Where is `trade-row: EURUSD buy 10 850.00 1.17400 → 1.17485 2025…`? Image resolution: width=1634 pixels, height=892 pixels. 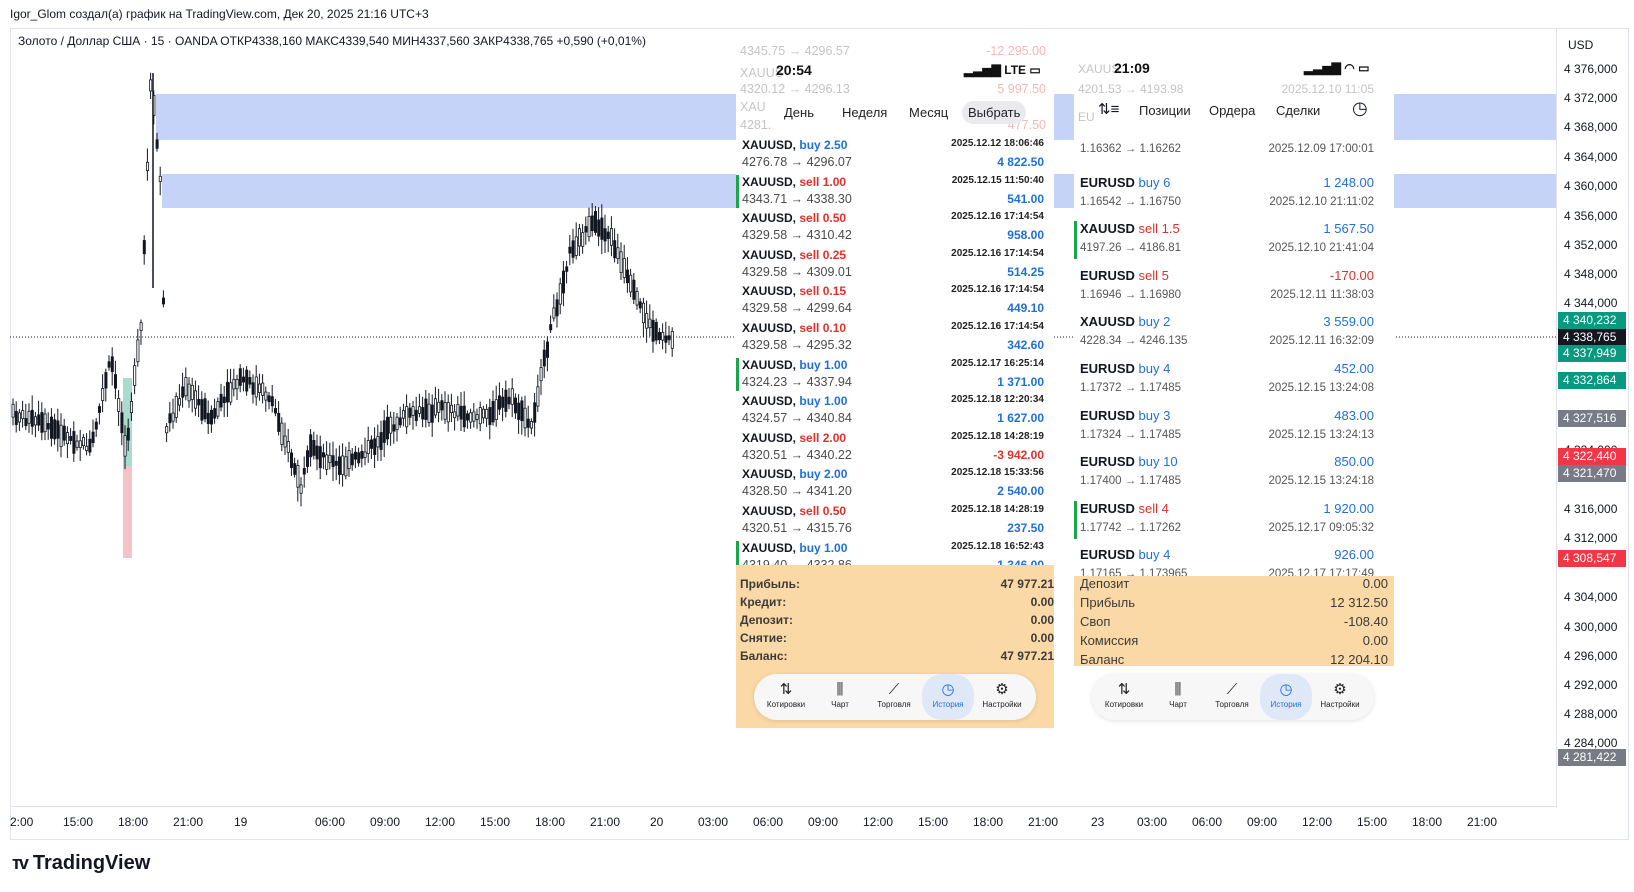 trade-row: EURUSD buy 10 850.00 1.17400 → 1.17485 2025… is located at coordinates (1234, 475).